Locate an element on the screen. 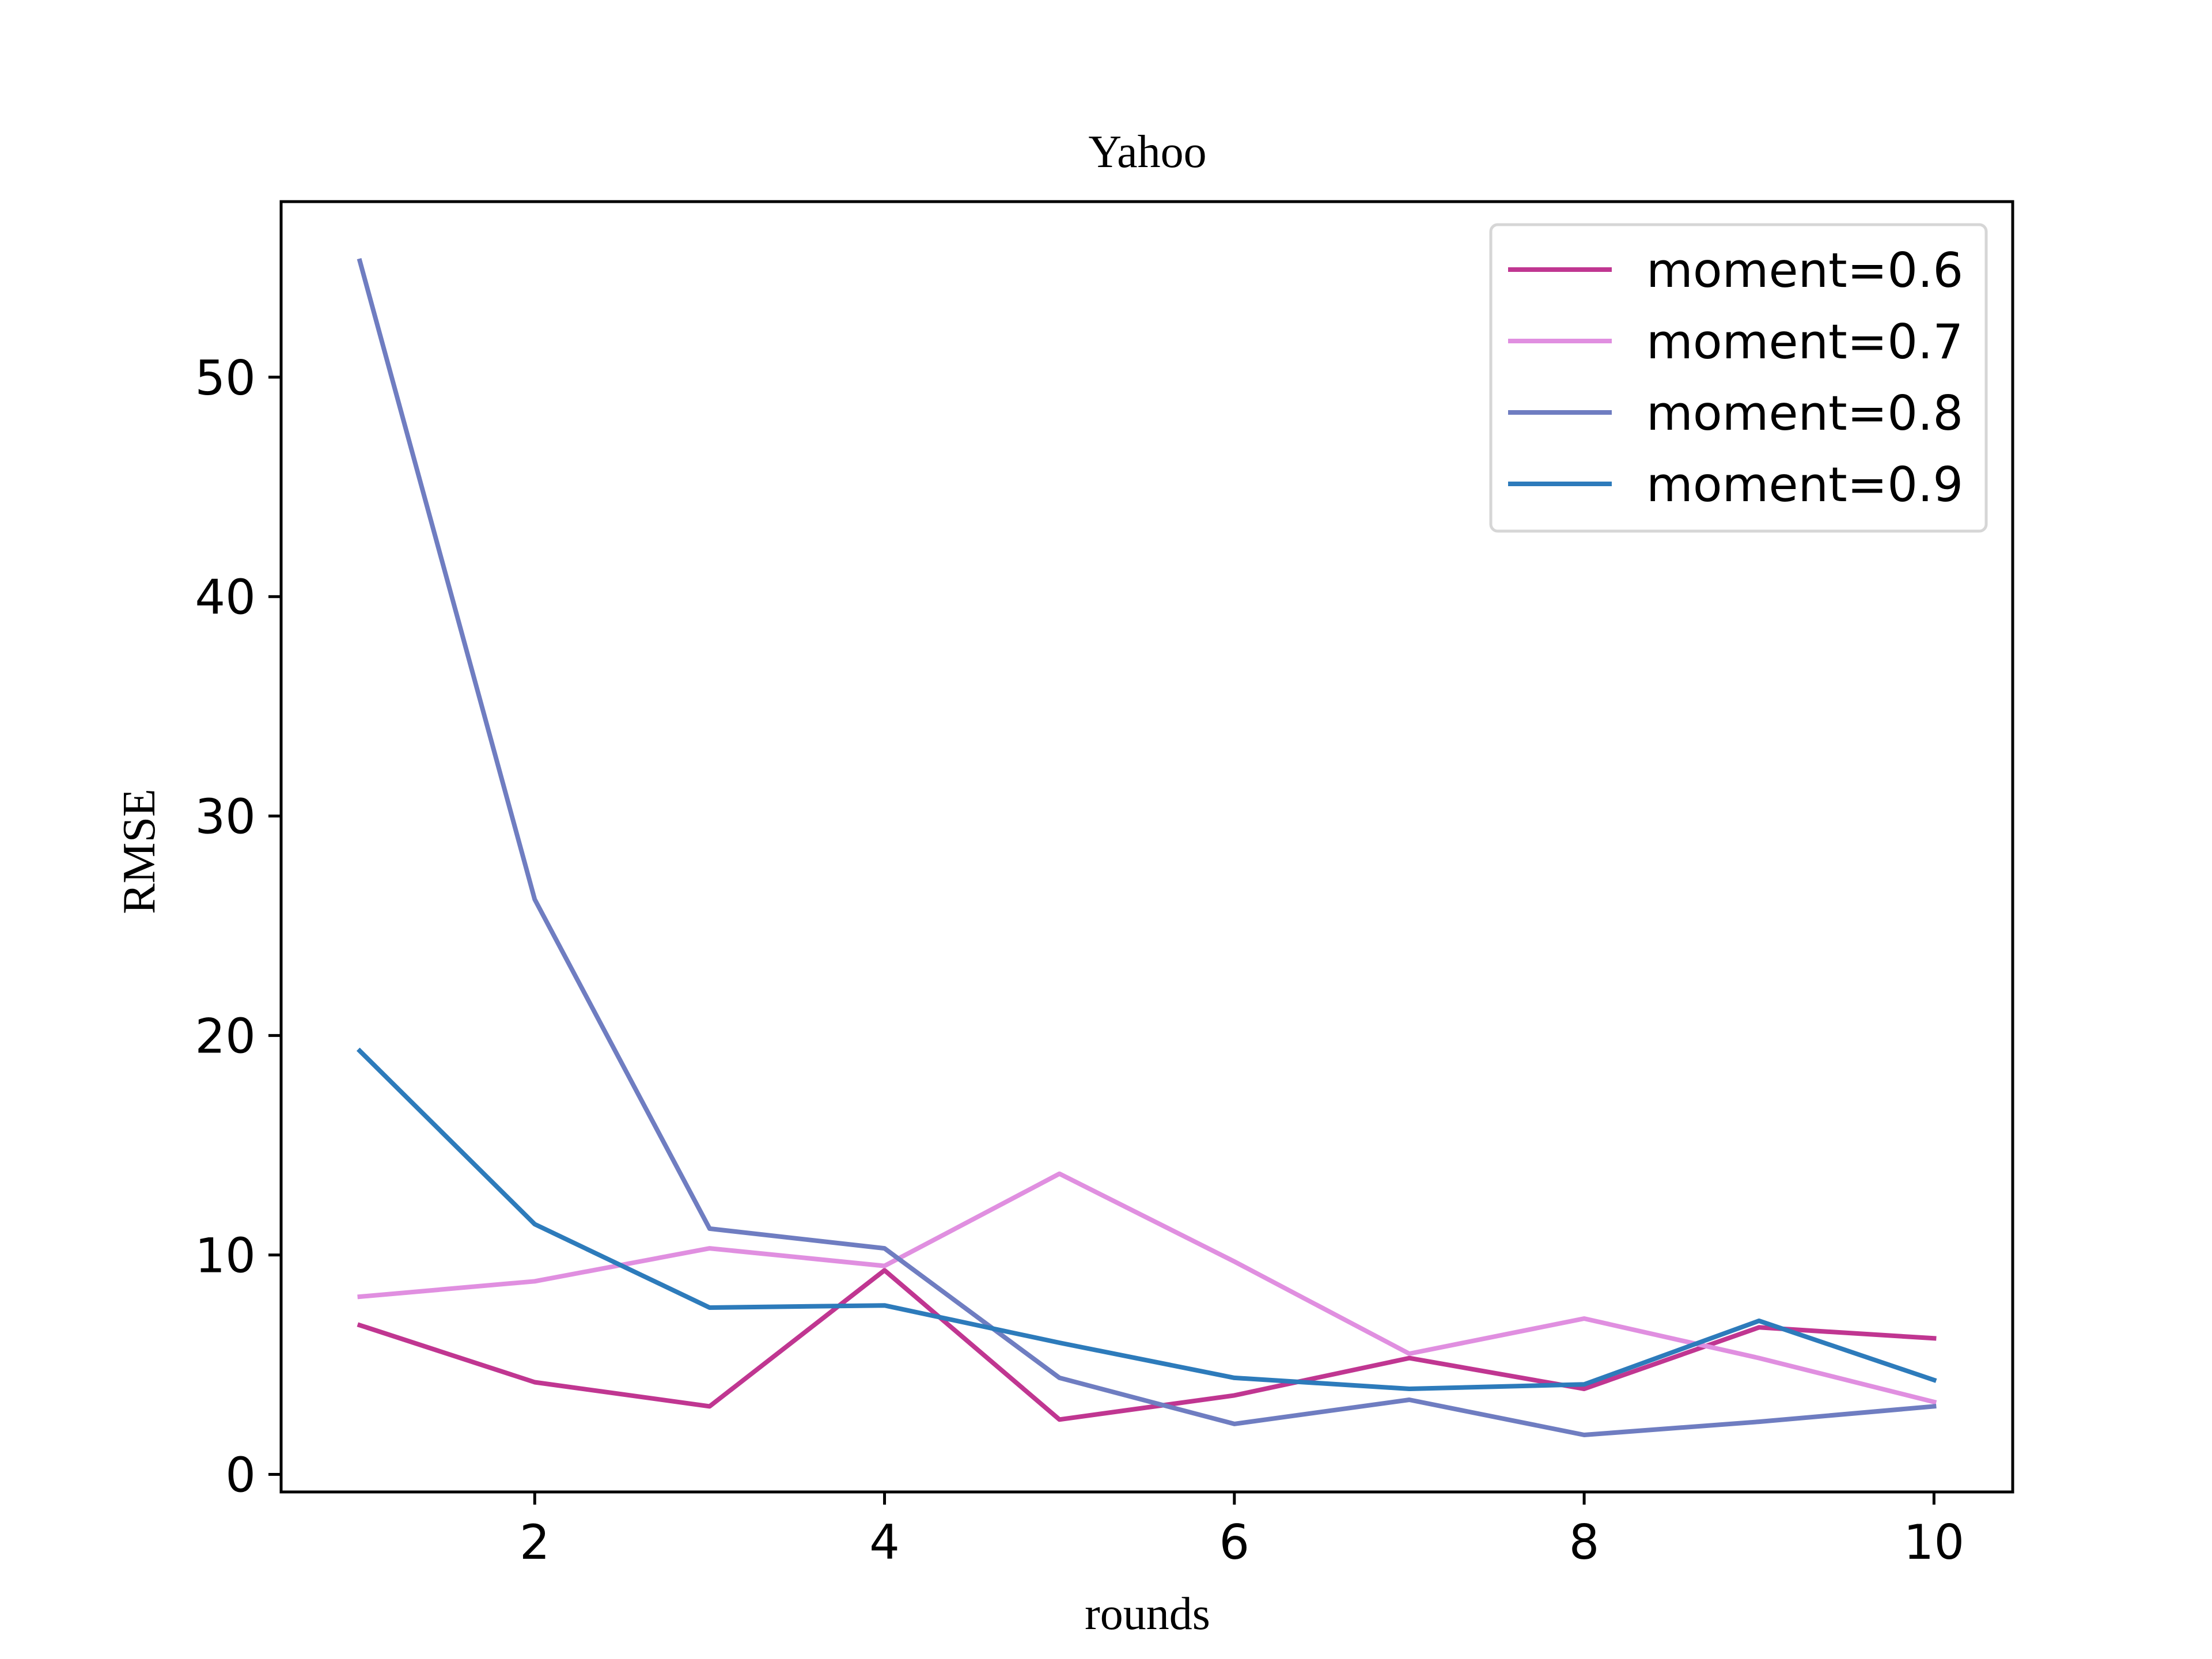 This screenshot has width=2212, height=1659. y-tick-label-4: 40 is located at coordinates (225, 598).